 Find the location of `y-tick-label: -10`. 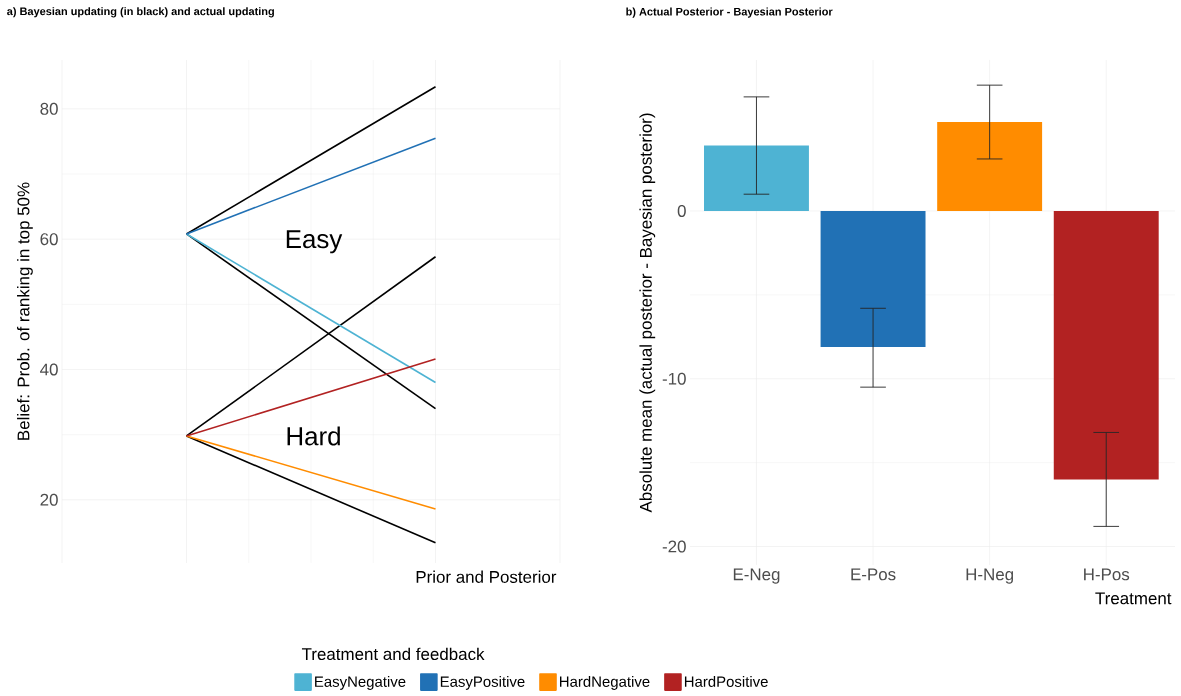

y-tick-label: -10 is located at coordinates (674, 378).